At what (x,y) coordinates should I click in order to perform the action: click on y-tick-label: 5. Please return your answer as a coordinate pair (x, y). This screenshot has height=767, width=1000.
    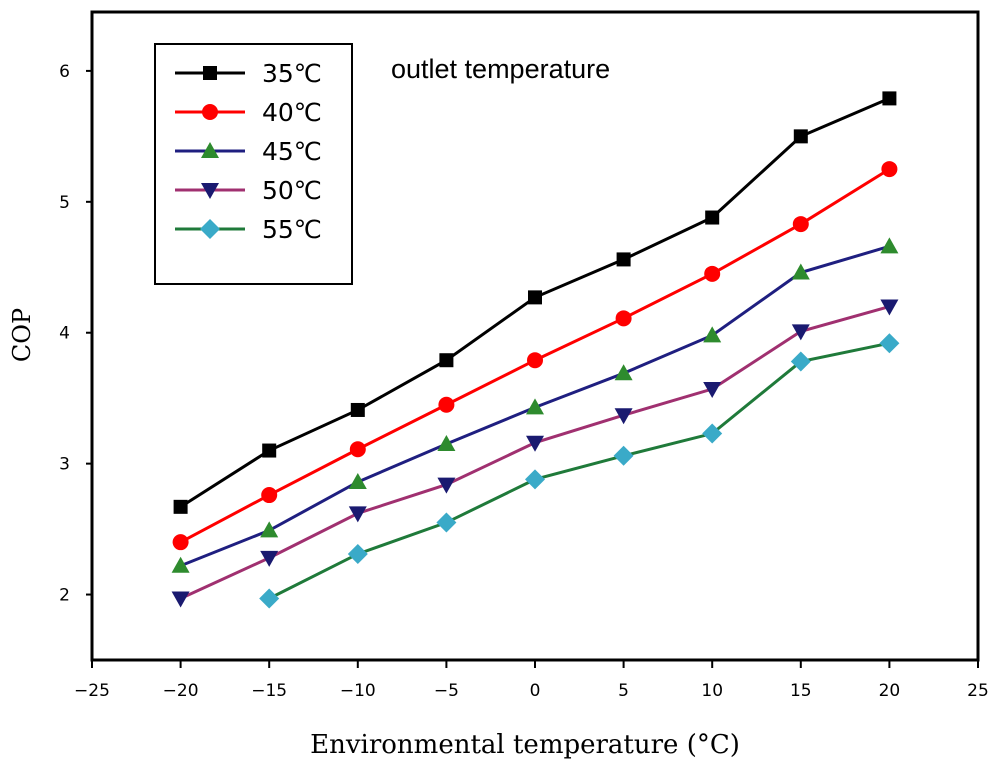
    Looking at the image, I should click on (64, 203).